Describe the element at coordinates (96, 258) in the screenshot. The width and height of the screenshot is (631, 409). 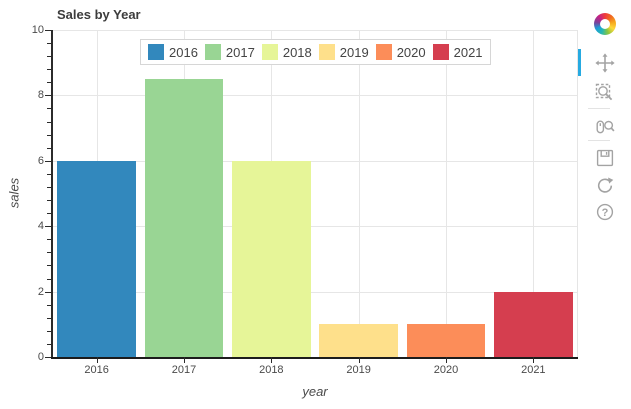
I see `bar-2016` at that location.